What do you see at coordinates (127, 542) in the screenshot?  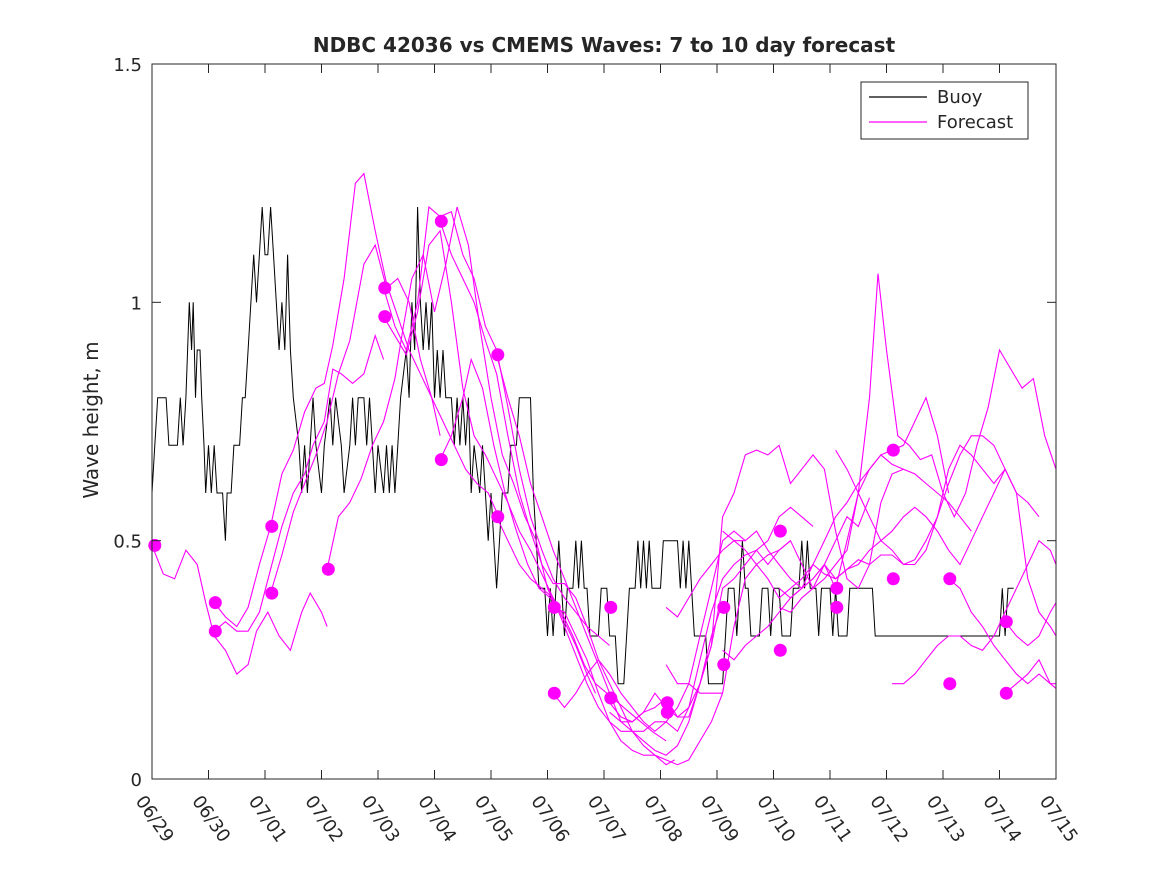 I see `y-tick-label: 0.5` at bounding box center [127, 542].